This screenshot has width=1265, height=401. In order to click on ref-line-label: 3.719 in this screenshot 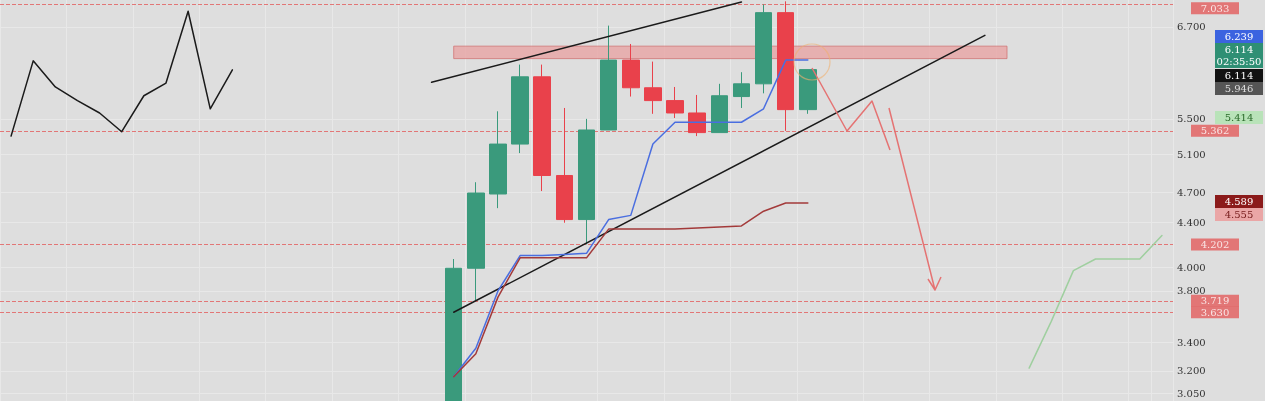, I will do `click(1215, 301)`.